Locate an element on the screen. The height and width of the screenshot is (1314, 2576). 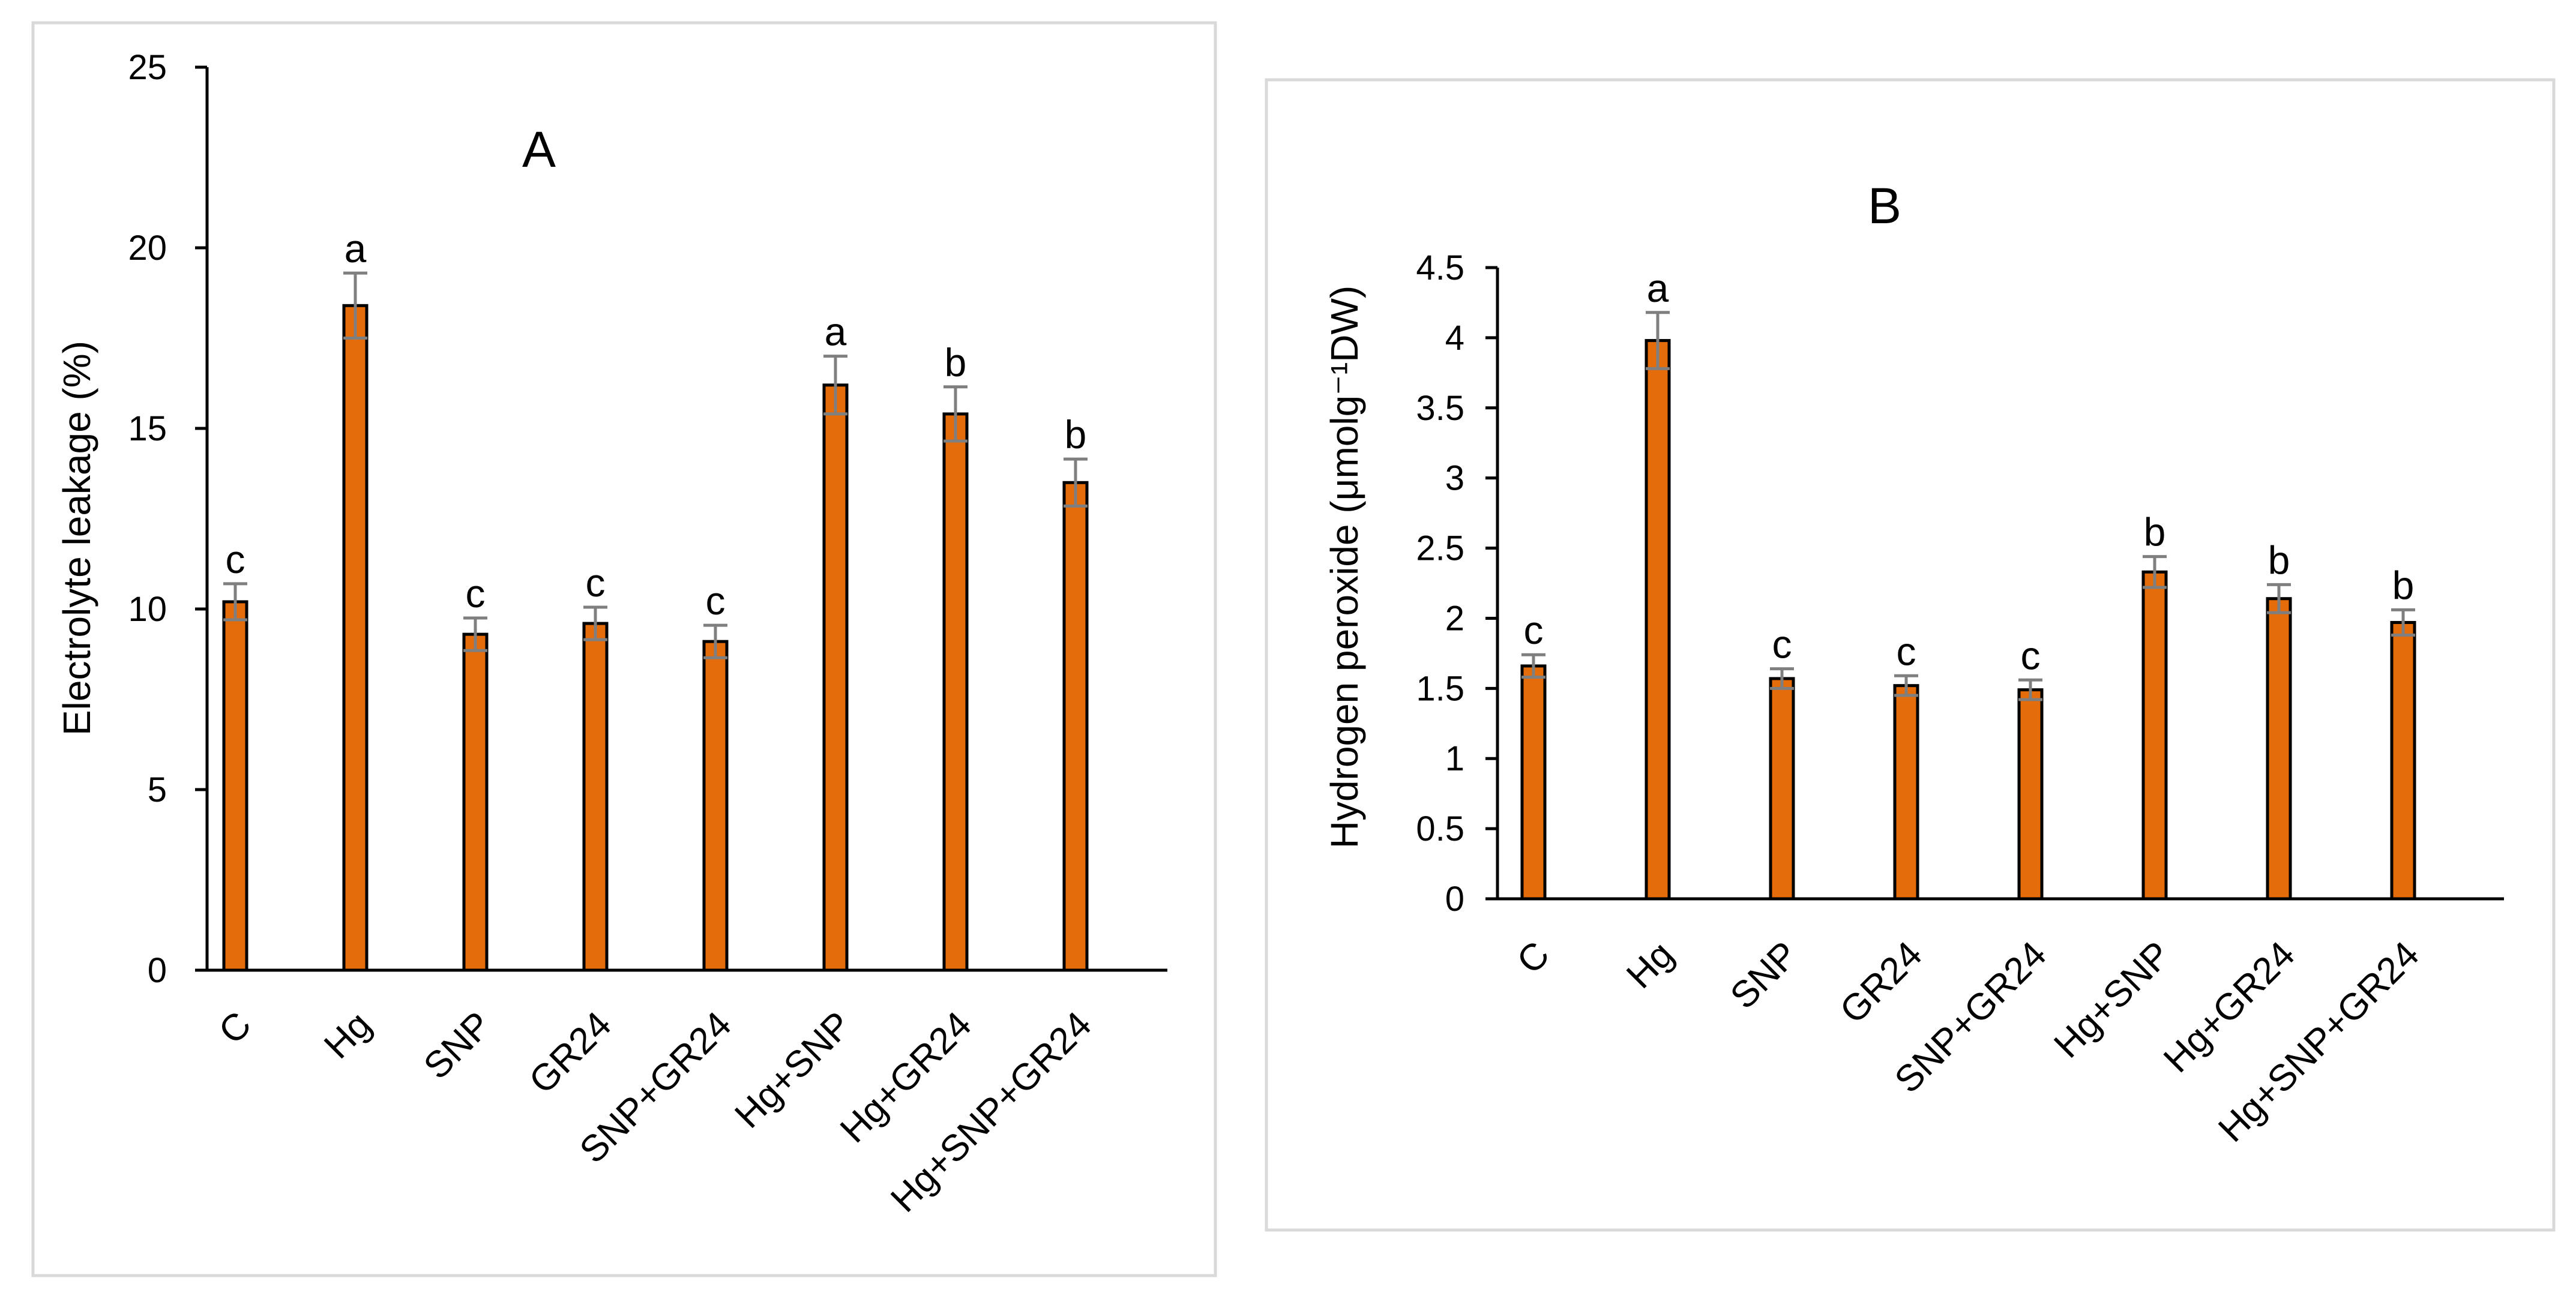
y-tick-label: 1 is located at coordinates (1454, 758).